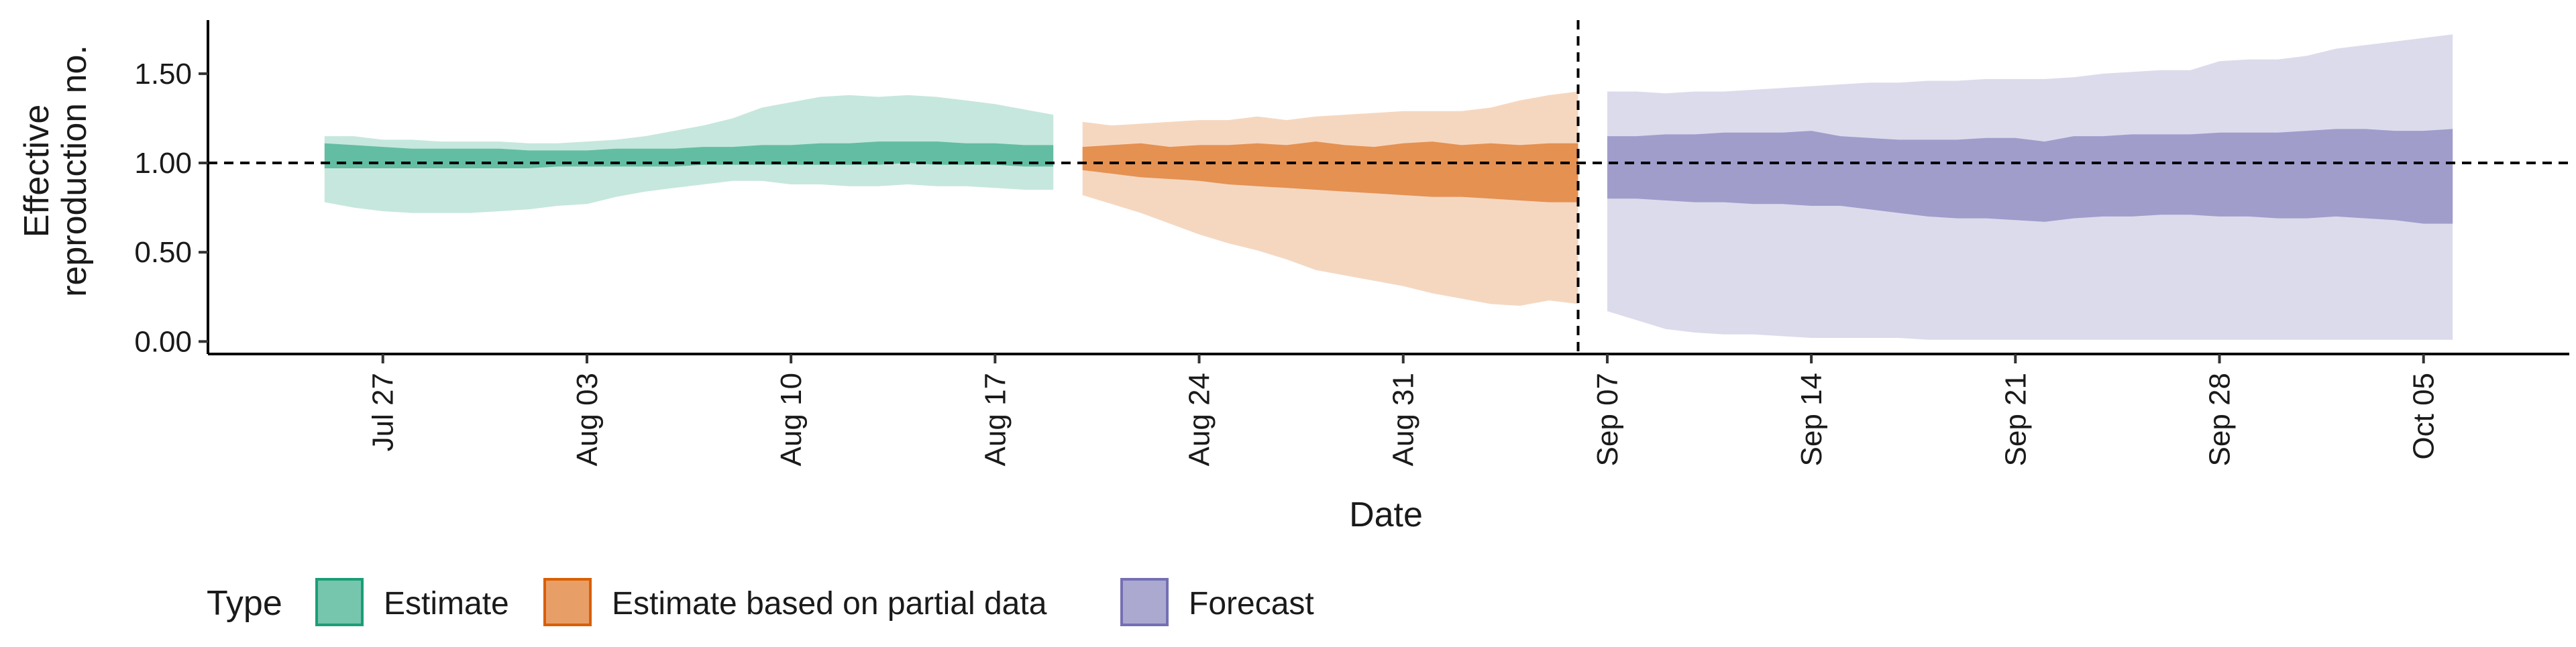  I want to click on y-tick-label: 1.00, so click(163, 163).